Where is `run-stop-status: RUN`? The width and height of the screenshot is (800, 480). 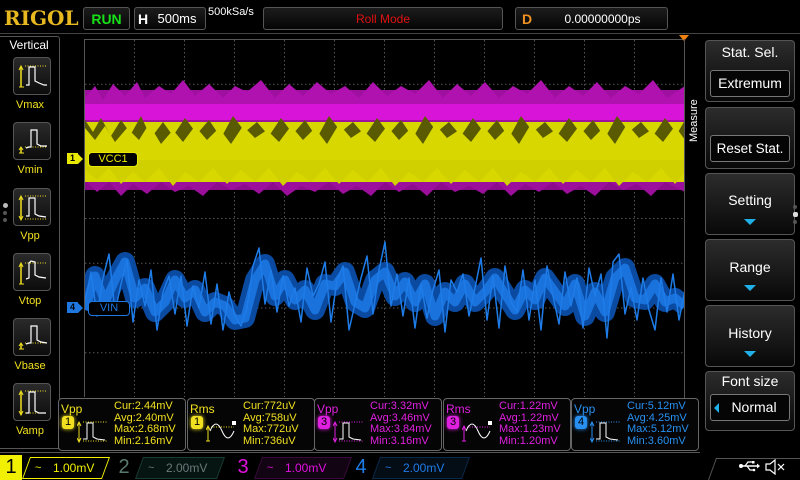
run-stop-status: RUN is located at coordinates (106, 18).